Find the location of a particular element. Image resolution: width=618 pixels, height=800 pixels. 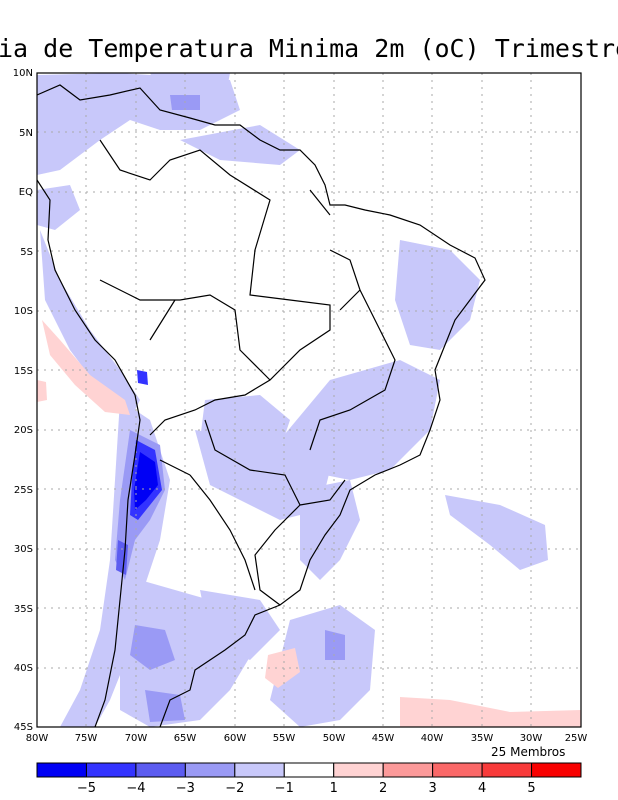

x-label: 40W is located at coordinates (432, 738).